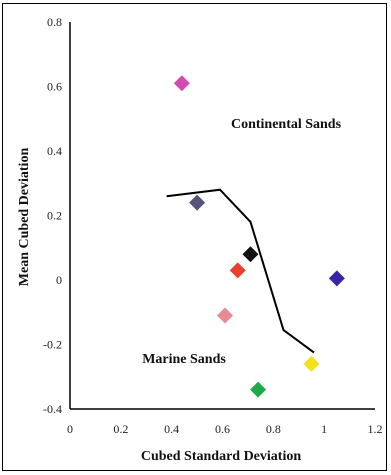  Describe the element at coordinates (375, 429) in the screenshot. I see `x-tick-label: 1.2` at that location.